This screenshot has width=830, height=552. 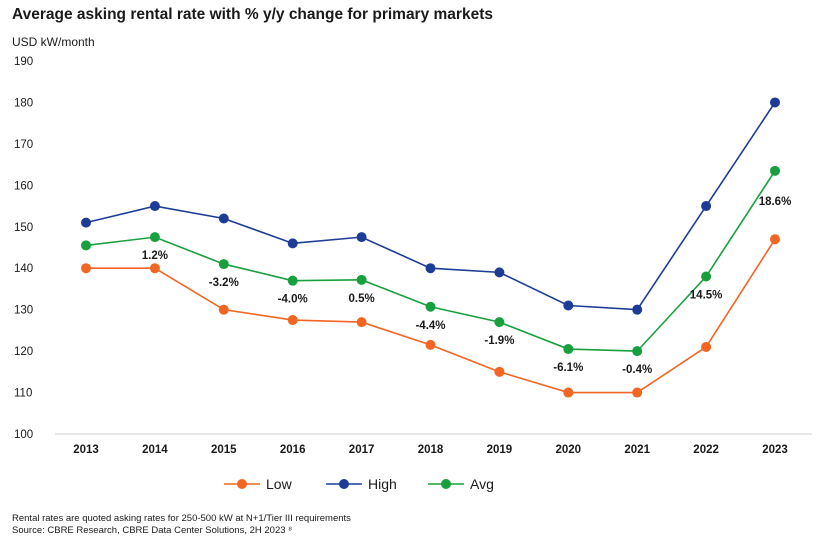 I want to click on yoy-change-label: 1.2%, so click(x=155, y=256).